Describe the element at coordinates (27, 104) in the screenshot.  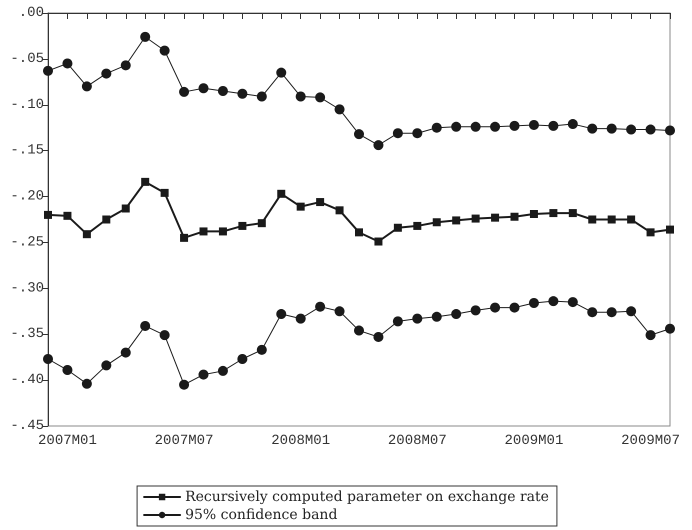
I see `y-tick-label: -.10` at that location.